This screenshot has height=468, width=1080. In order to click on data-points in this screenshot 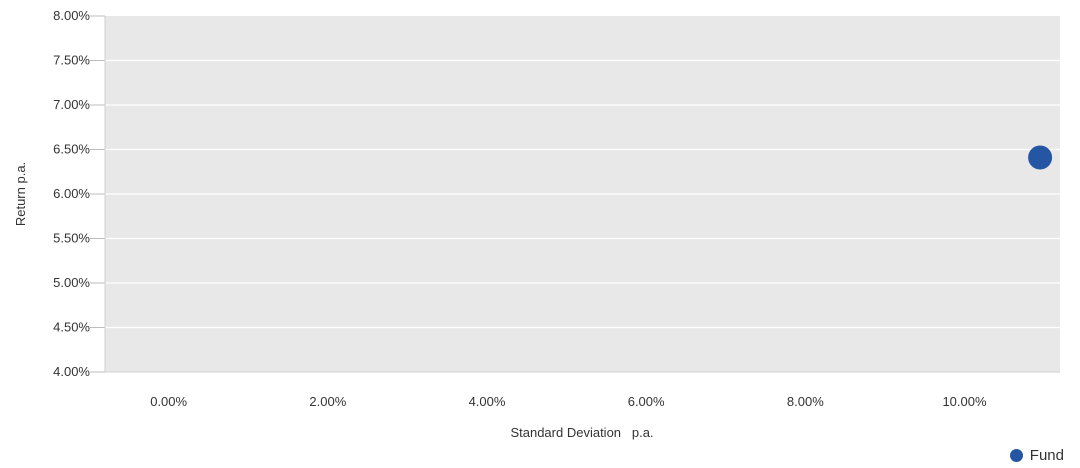, I will do `click(1040, 157)`.